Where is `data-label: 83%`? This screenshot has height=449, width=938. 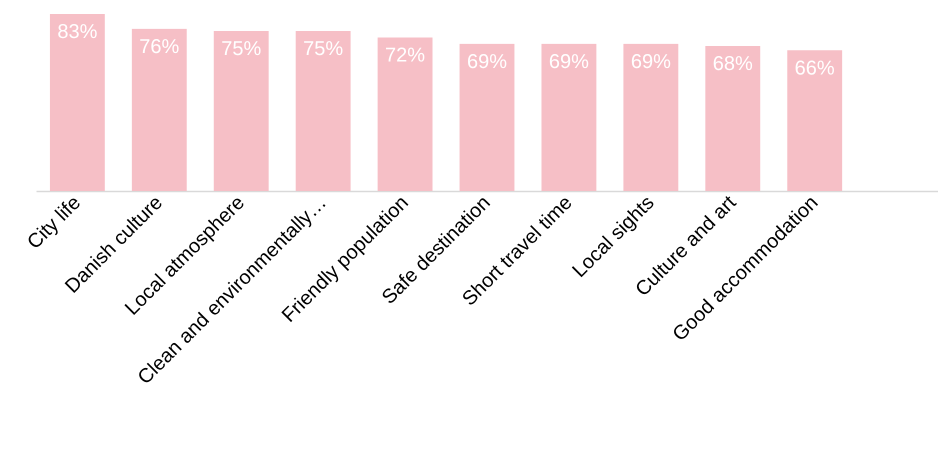
data-label: 83% is located at coordinates (77, 32).